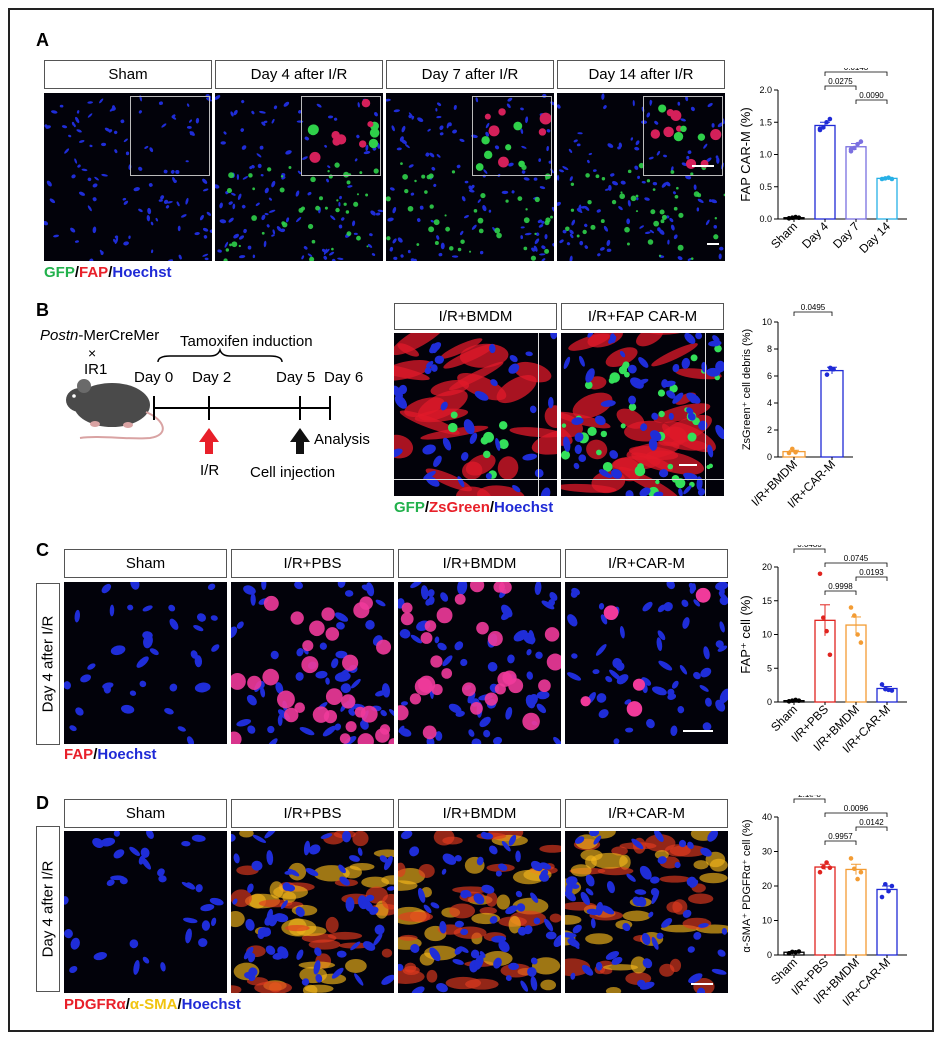  Describe the element at coordinates (813, 307) in the screenshot. I see `p-value-label: 0.0495` at that location.